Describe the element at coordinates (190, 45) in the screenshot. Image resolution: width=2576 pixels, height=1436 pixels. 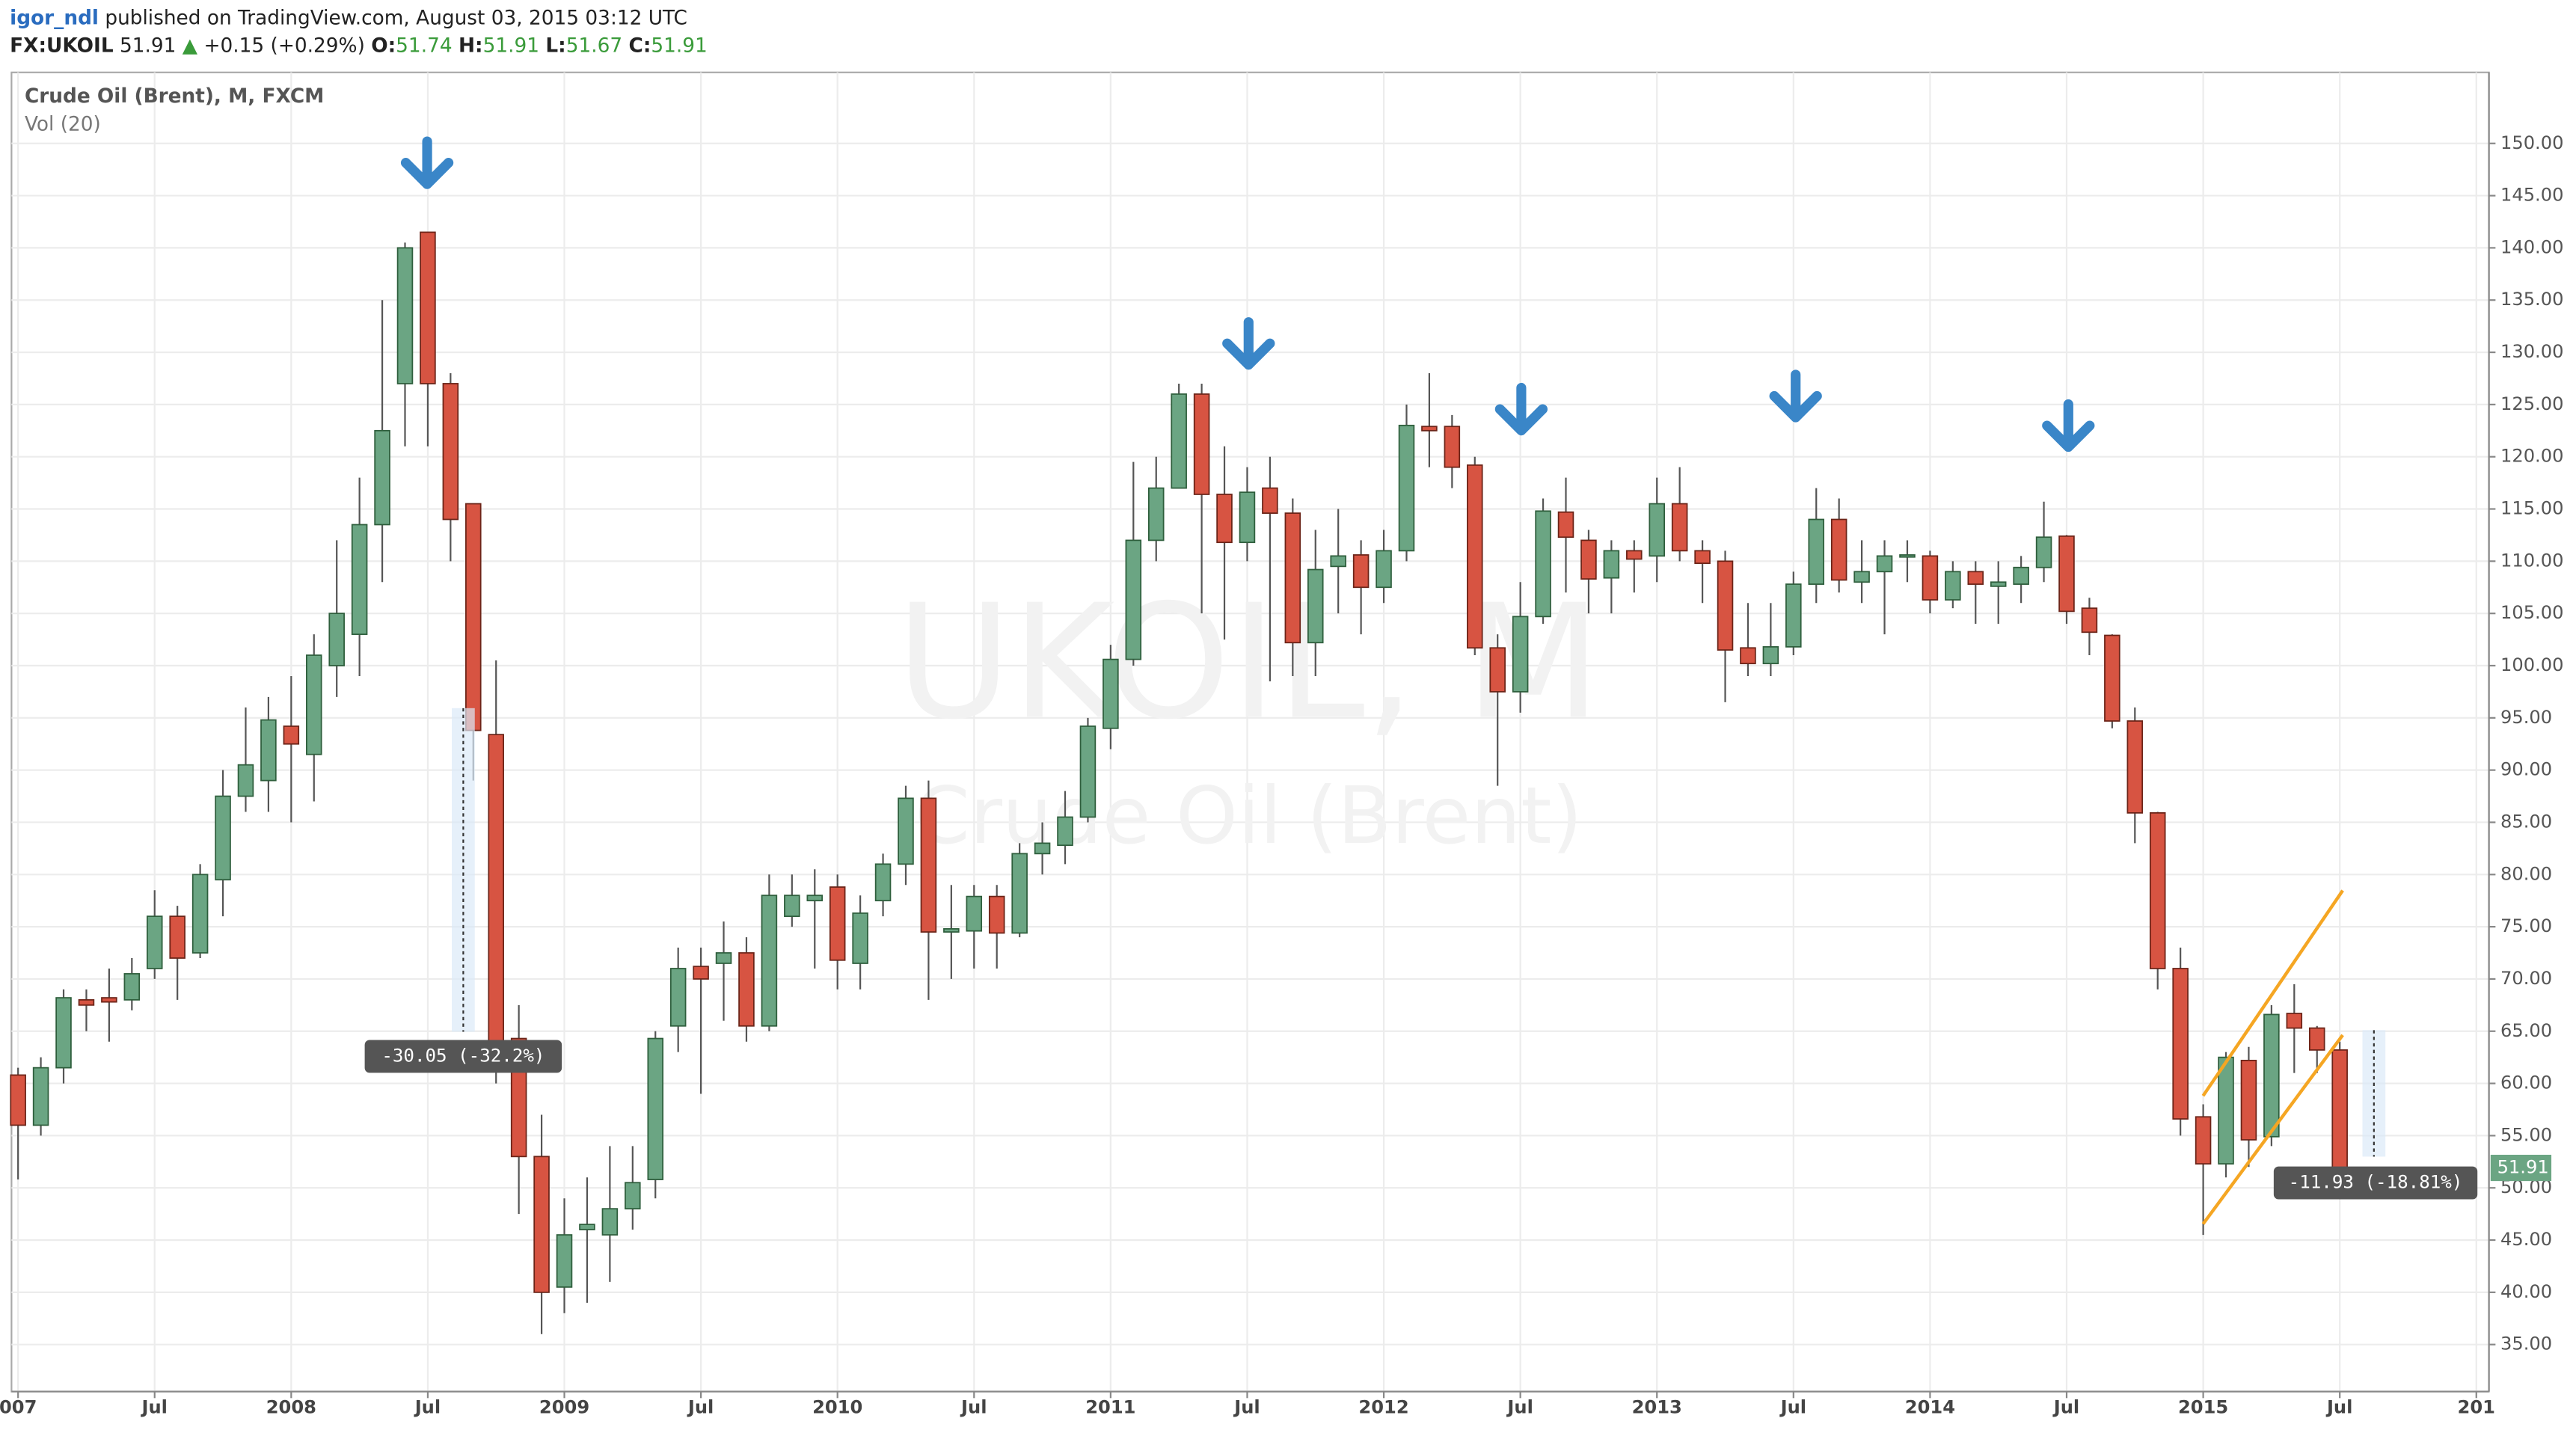
I see `up-arrow: ▲` at that location.